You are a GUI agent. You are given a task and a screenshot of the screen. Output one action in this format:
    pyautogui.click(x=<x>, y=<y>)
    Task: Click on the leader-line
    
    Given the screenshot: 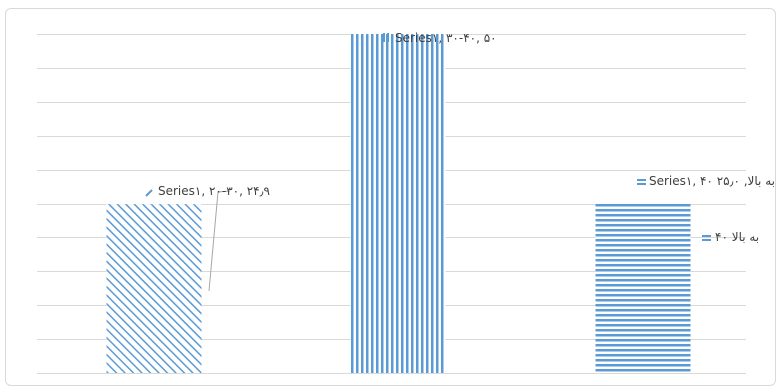 What is the action you would take?
    pyautogui.click(x=219, y=241)
    